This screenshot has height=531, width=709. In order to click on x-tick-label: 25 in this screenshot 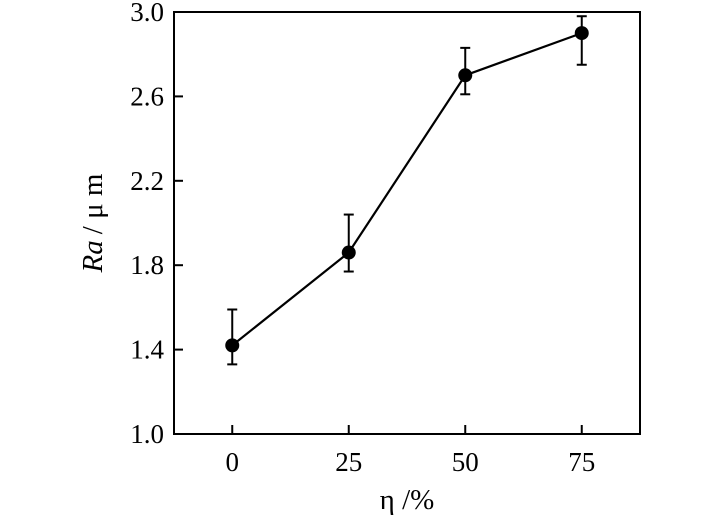, I will do `click(348, 462)`.